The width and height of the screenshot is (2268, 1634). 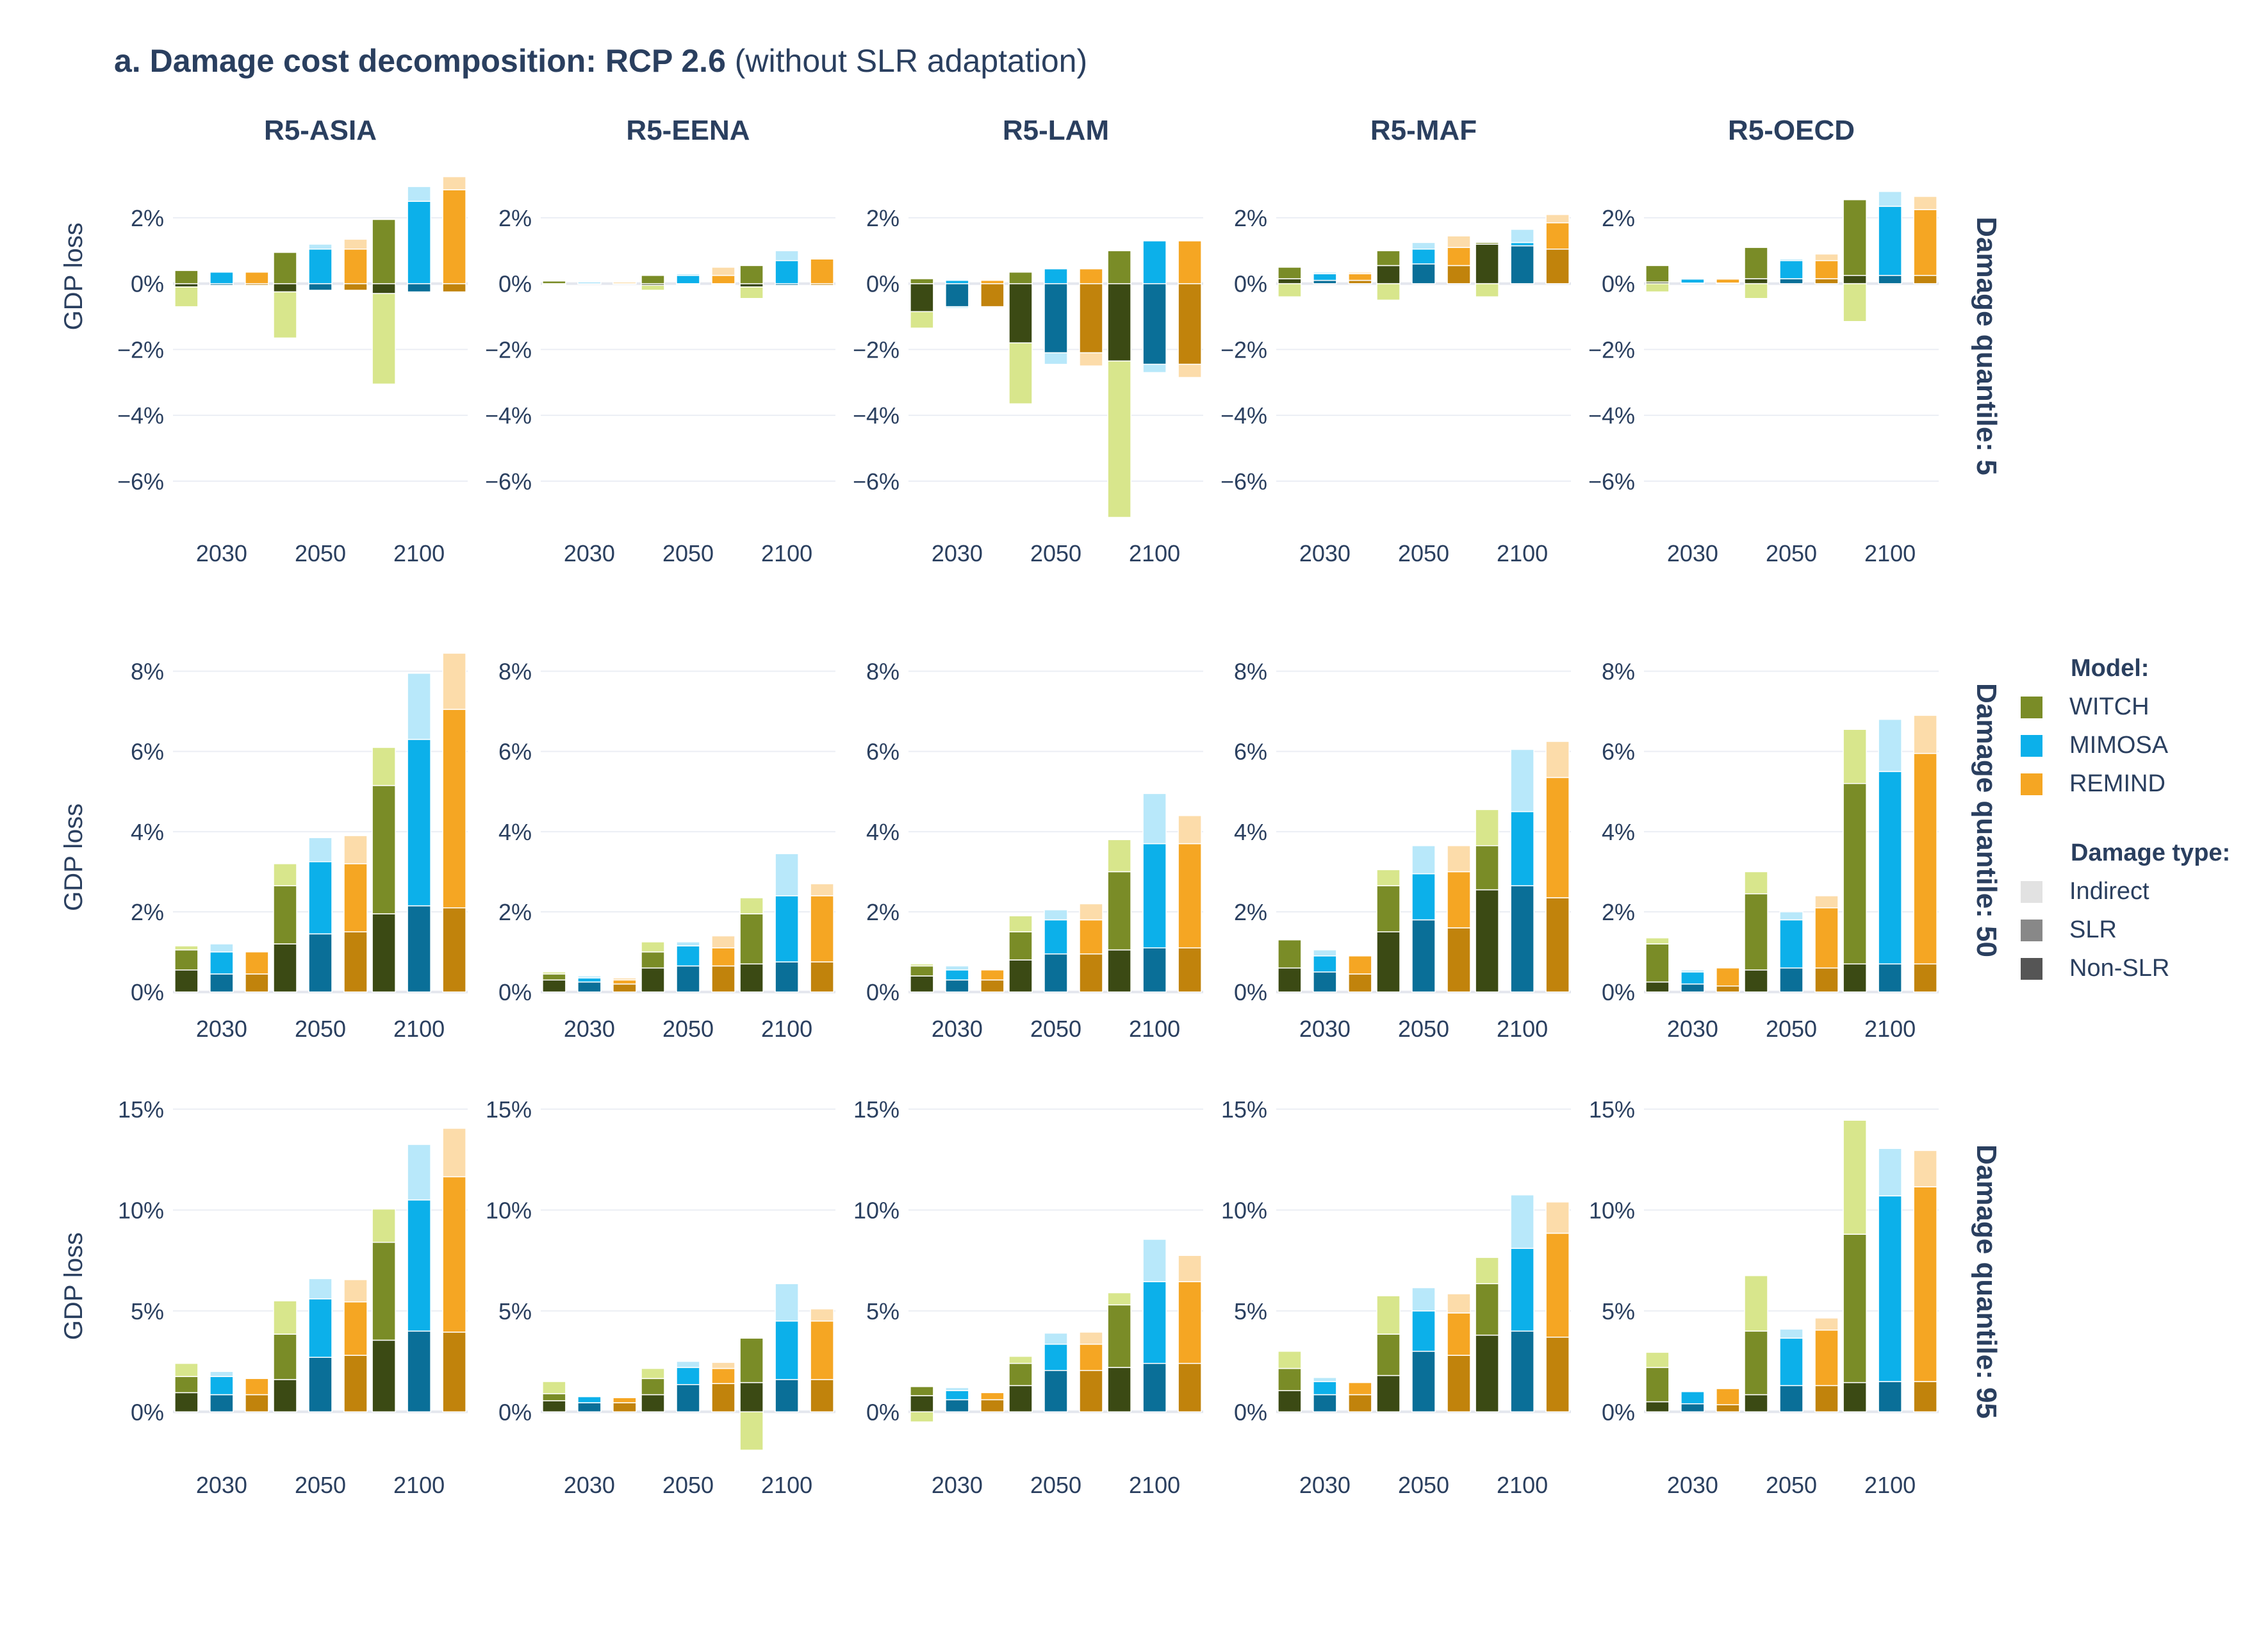 I want to click on y-tick-label: 5%, so click(x=1619, y=1311).